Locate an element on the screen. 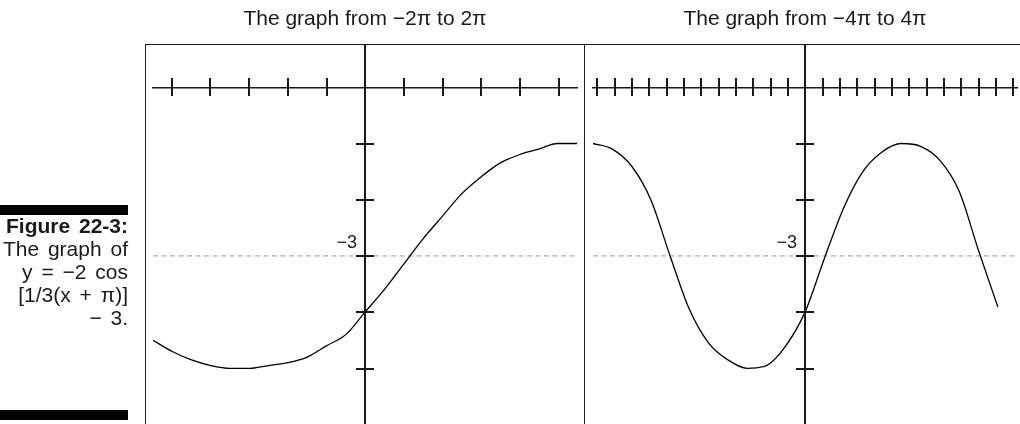  chart-title: The graph from −4π to 4π is located at coordinates (805, 18).